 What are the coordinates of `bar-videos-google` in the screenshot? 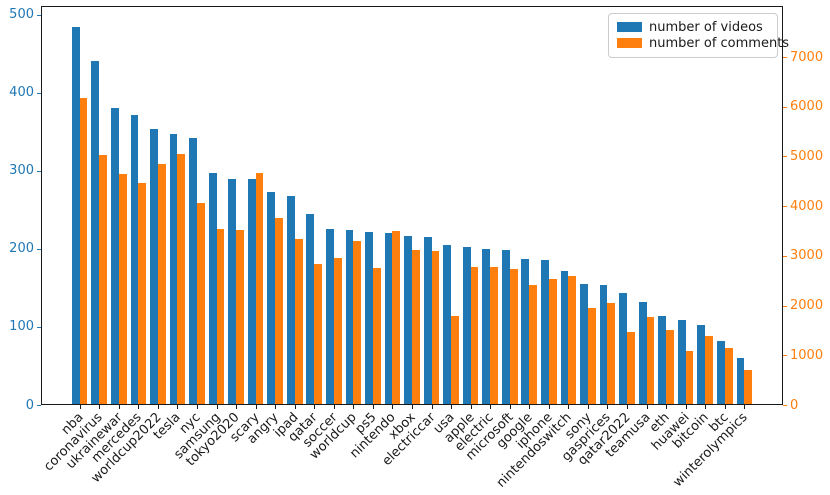 It's located at (525, 332).